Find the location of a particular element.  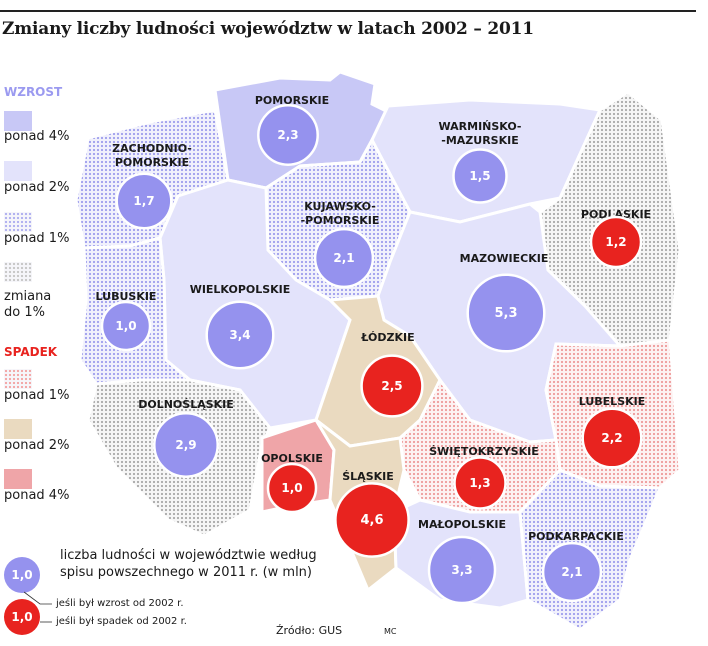

population-circle-warminsko-mazurskie is located at coordinates (480, 176).